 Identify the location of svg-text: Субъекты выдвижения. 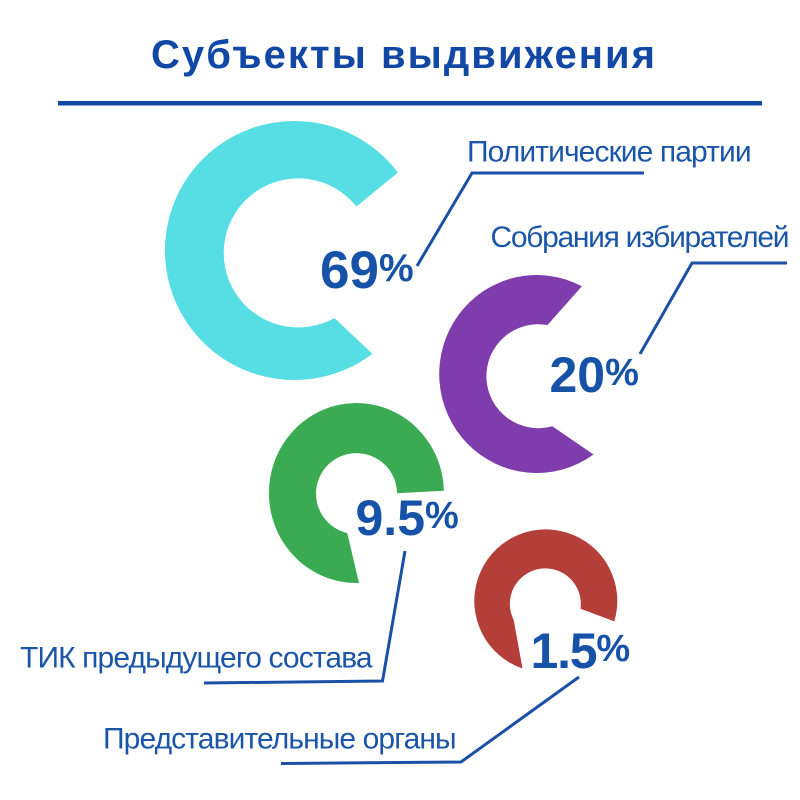
(404, 55).